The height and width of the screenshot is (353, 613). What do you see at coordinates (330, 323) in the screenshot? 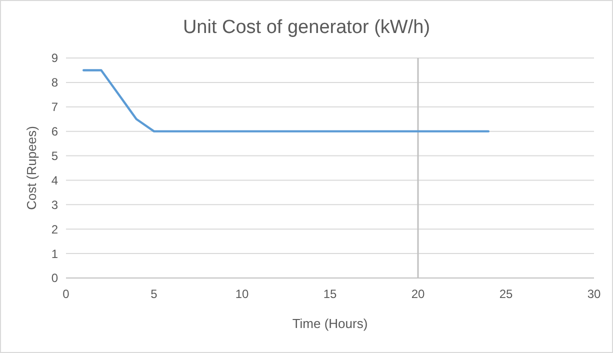
I see `x-axis-title: Time (Hours)` at bounding box center [330, 323].